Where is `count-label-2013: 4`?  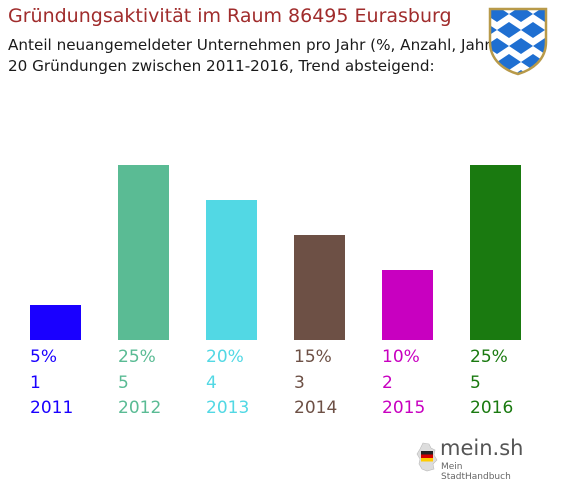
count-label-2013: 4 is located at coordinates (211, 383).